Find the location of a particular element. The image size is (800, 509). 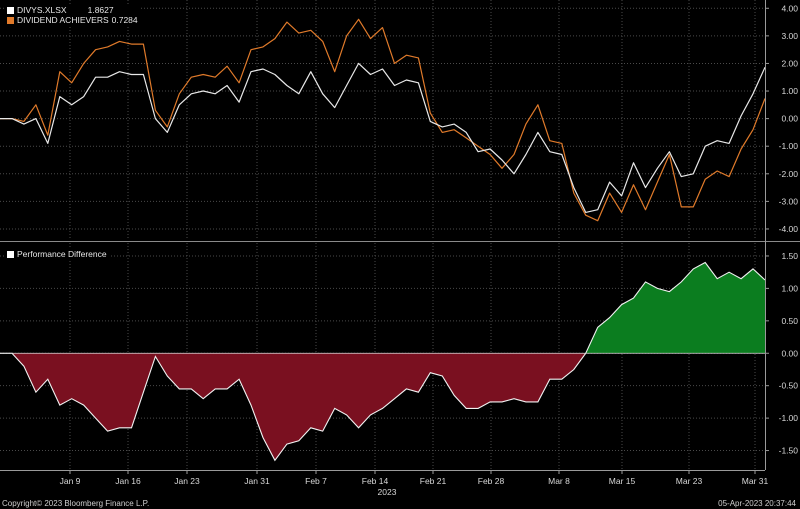

x-tick-label: Mar 15 is located at coordinates (622, 481).